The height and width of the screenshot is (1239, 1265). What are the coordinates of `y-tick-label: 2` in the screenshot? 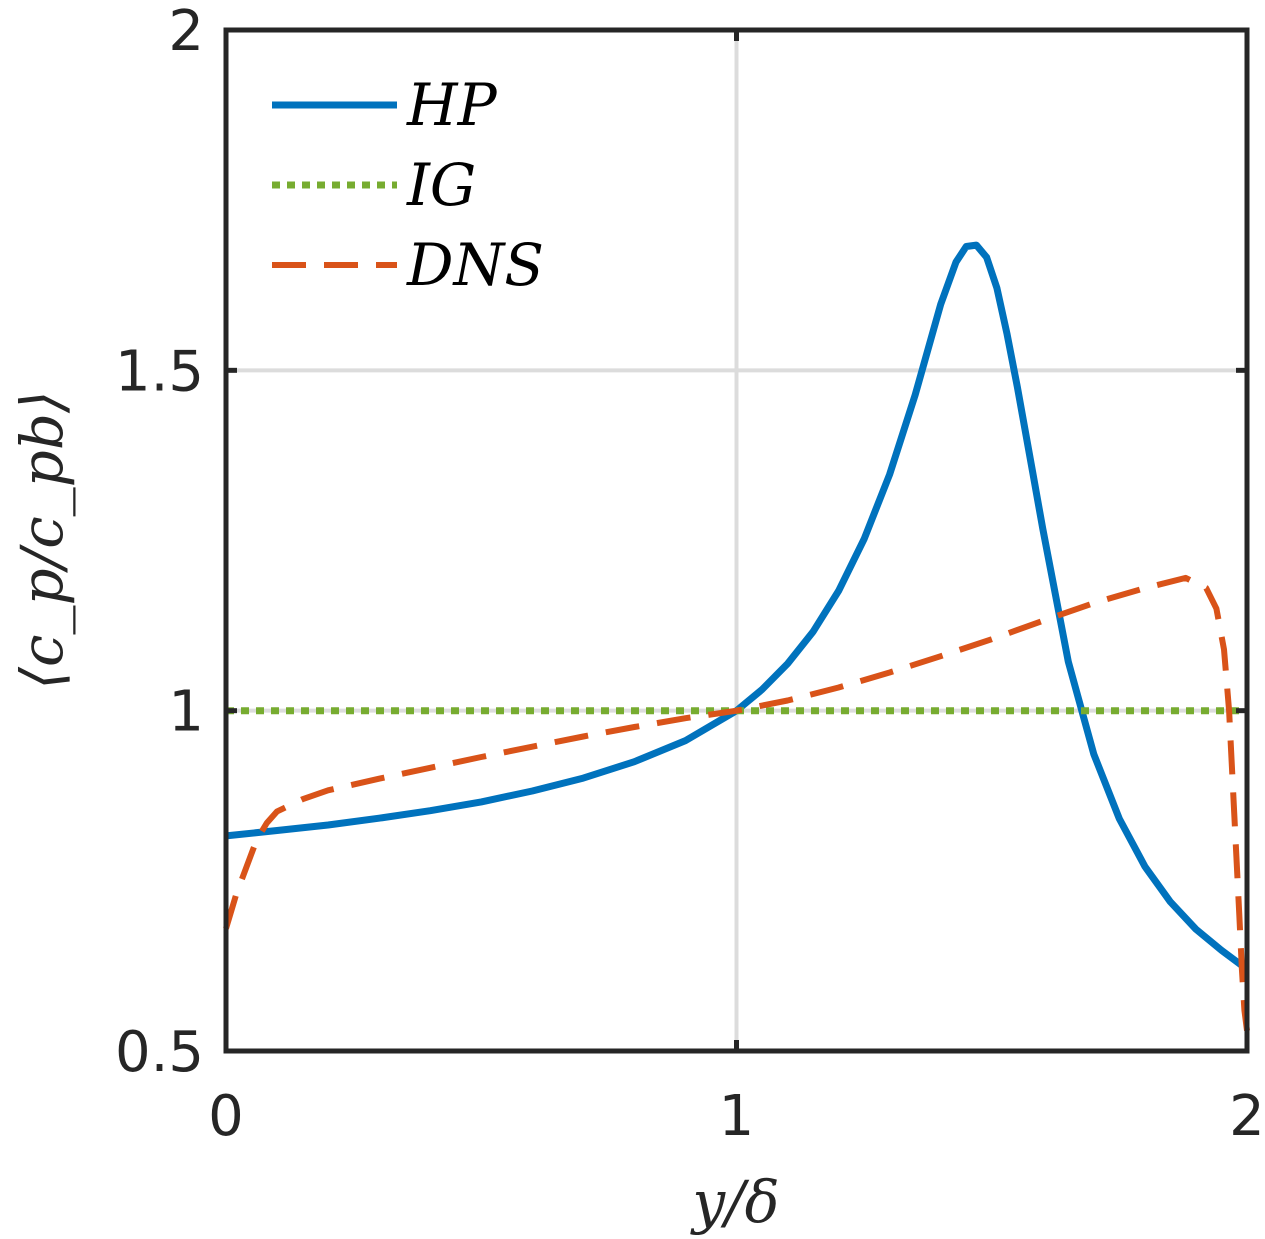 It's located at (186, 32).